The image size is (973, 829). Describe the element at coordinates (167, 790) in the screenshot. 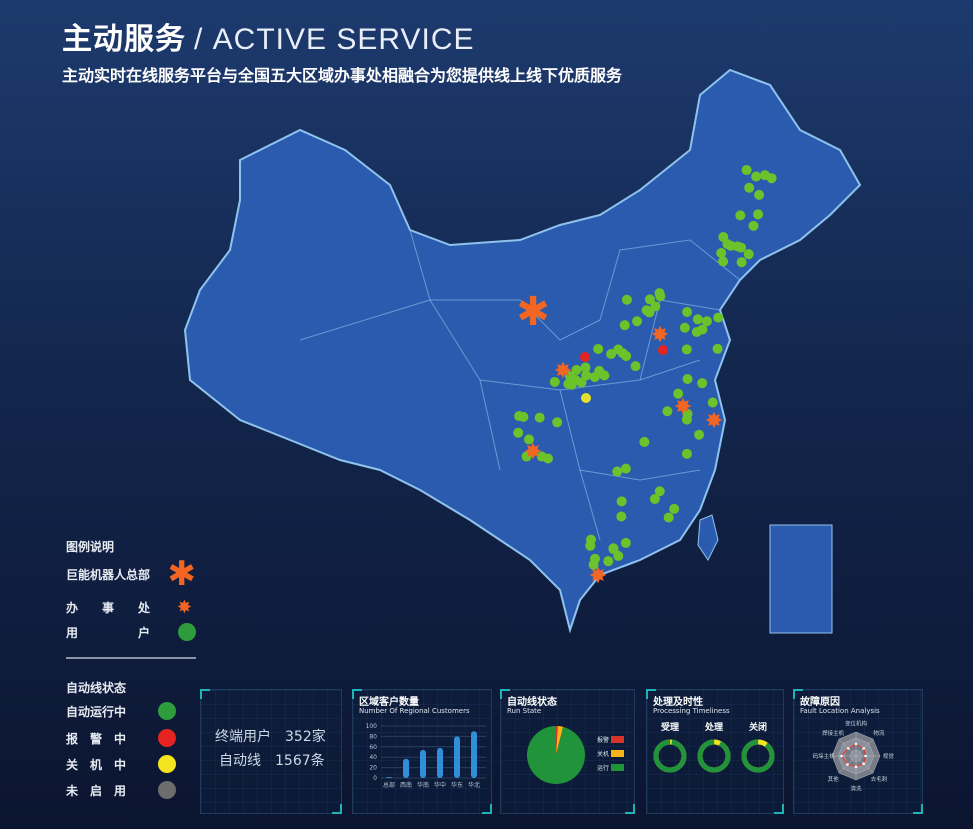

I see `gray-dot-icon` at that location.